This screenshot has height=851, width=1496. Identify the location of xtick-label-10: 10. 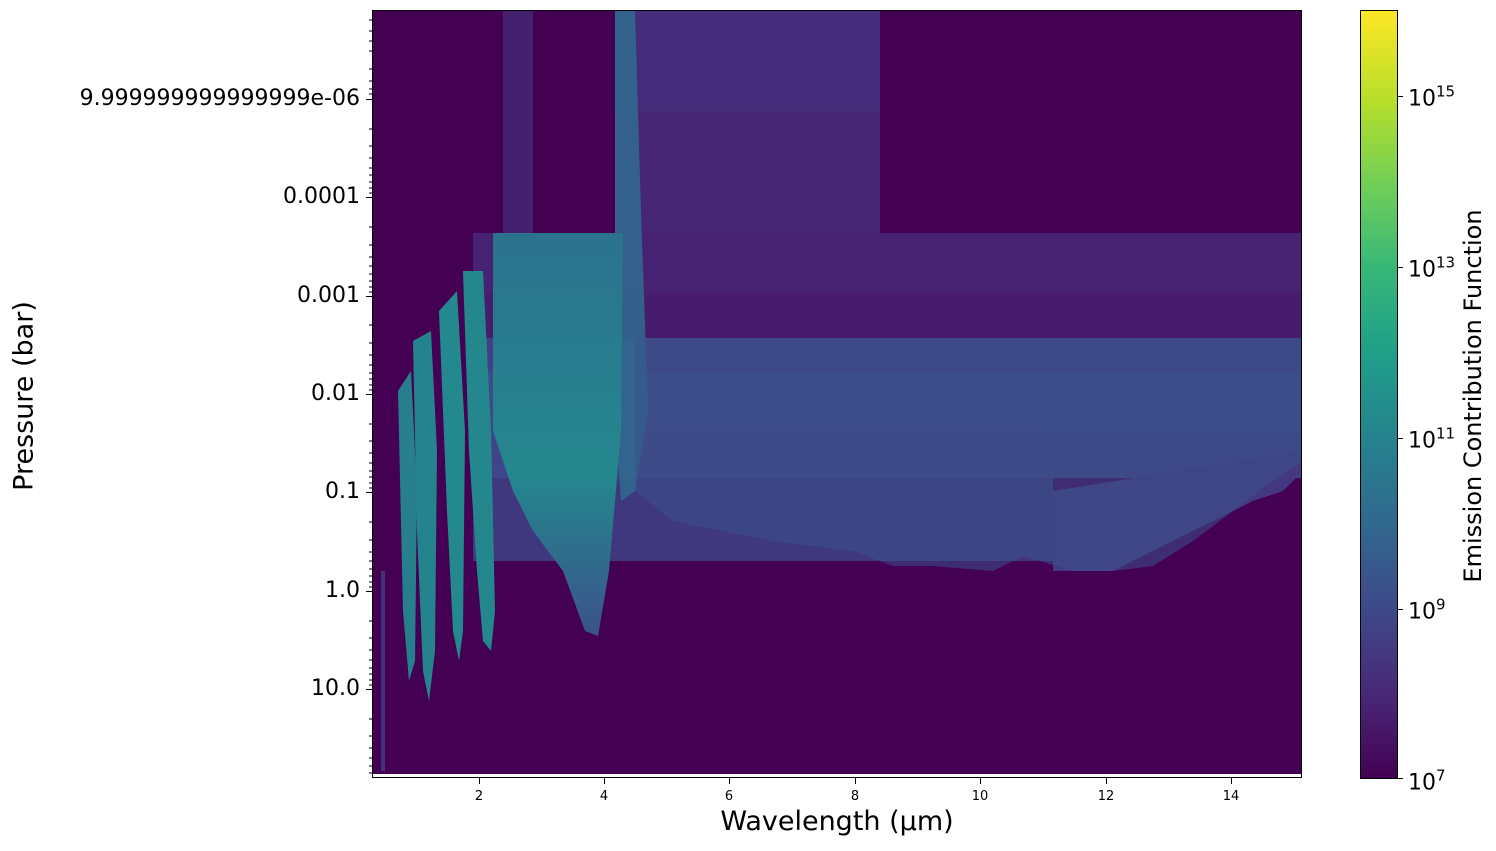
(980, 796).